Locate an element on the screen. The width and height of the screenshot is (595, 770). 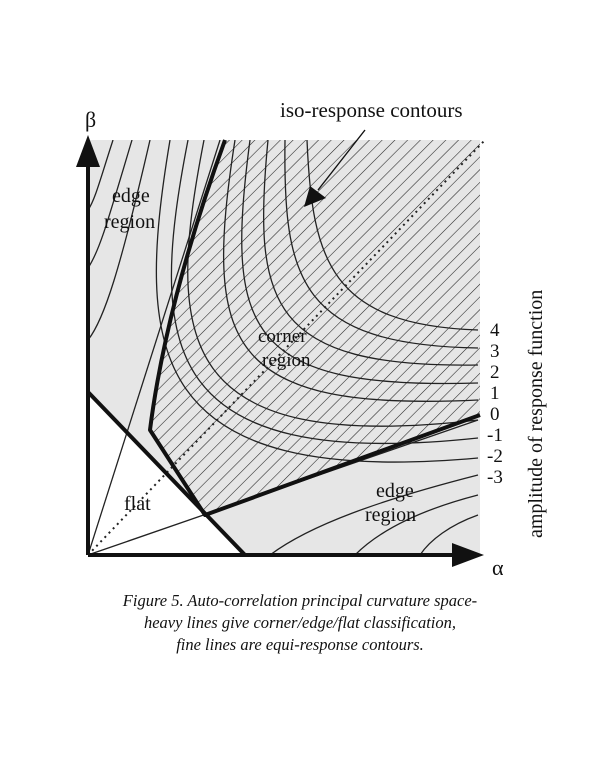
caption-line-3: fine lines are equi-response contours. is located at coordinates (300, 644).